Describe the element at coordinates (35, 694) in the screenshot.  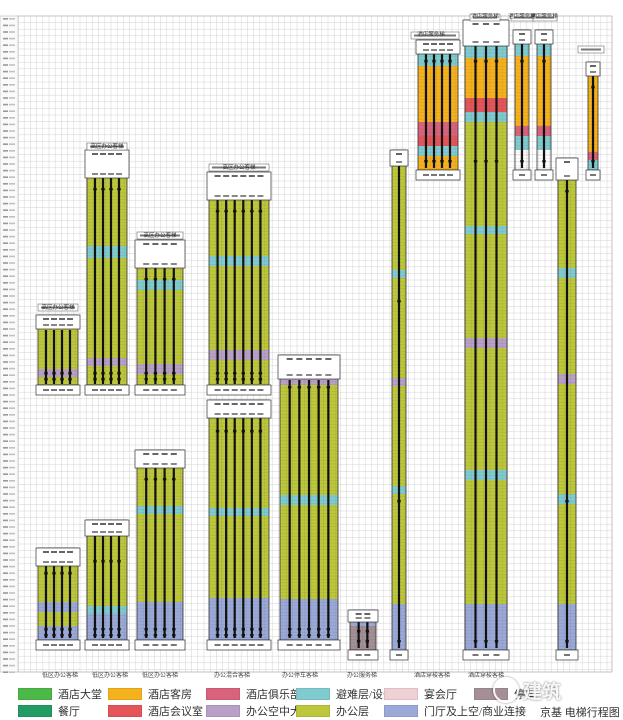
I see `legend-swatch` at that location.